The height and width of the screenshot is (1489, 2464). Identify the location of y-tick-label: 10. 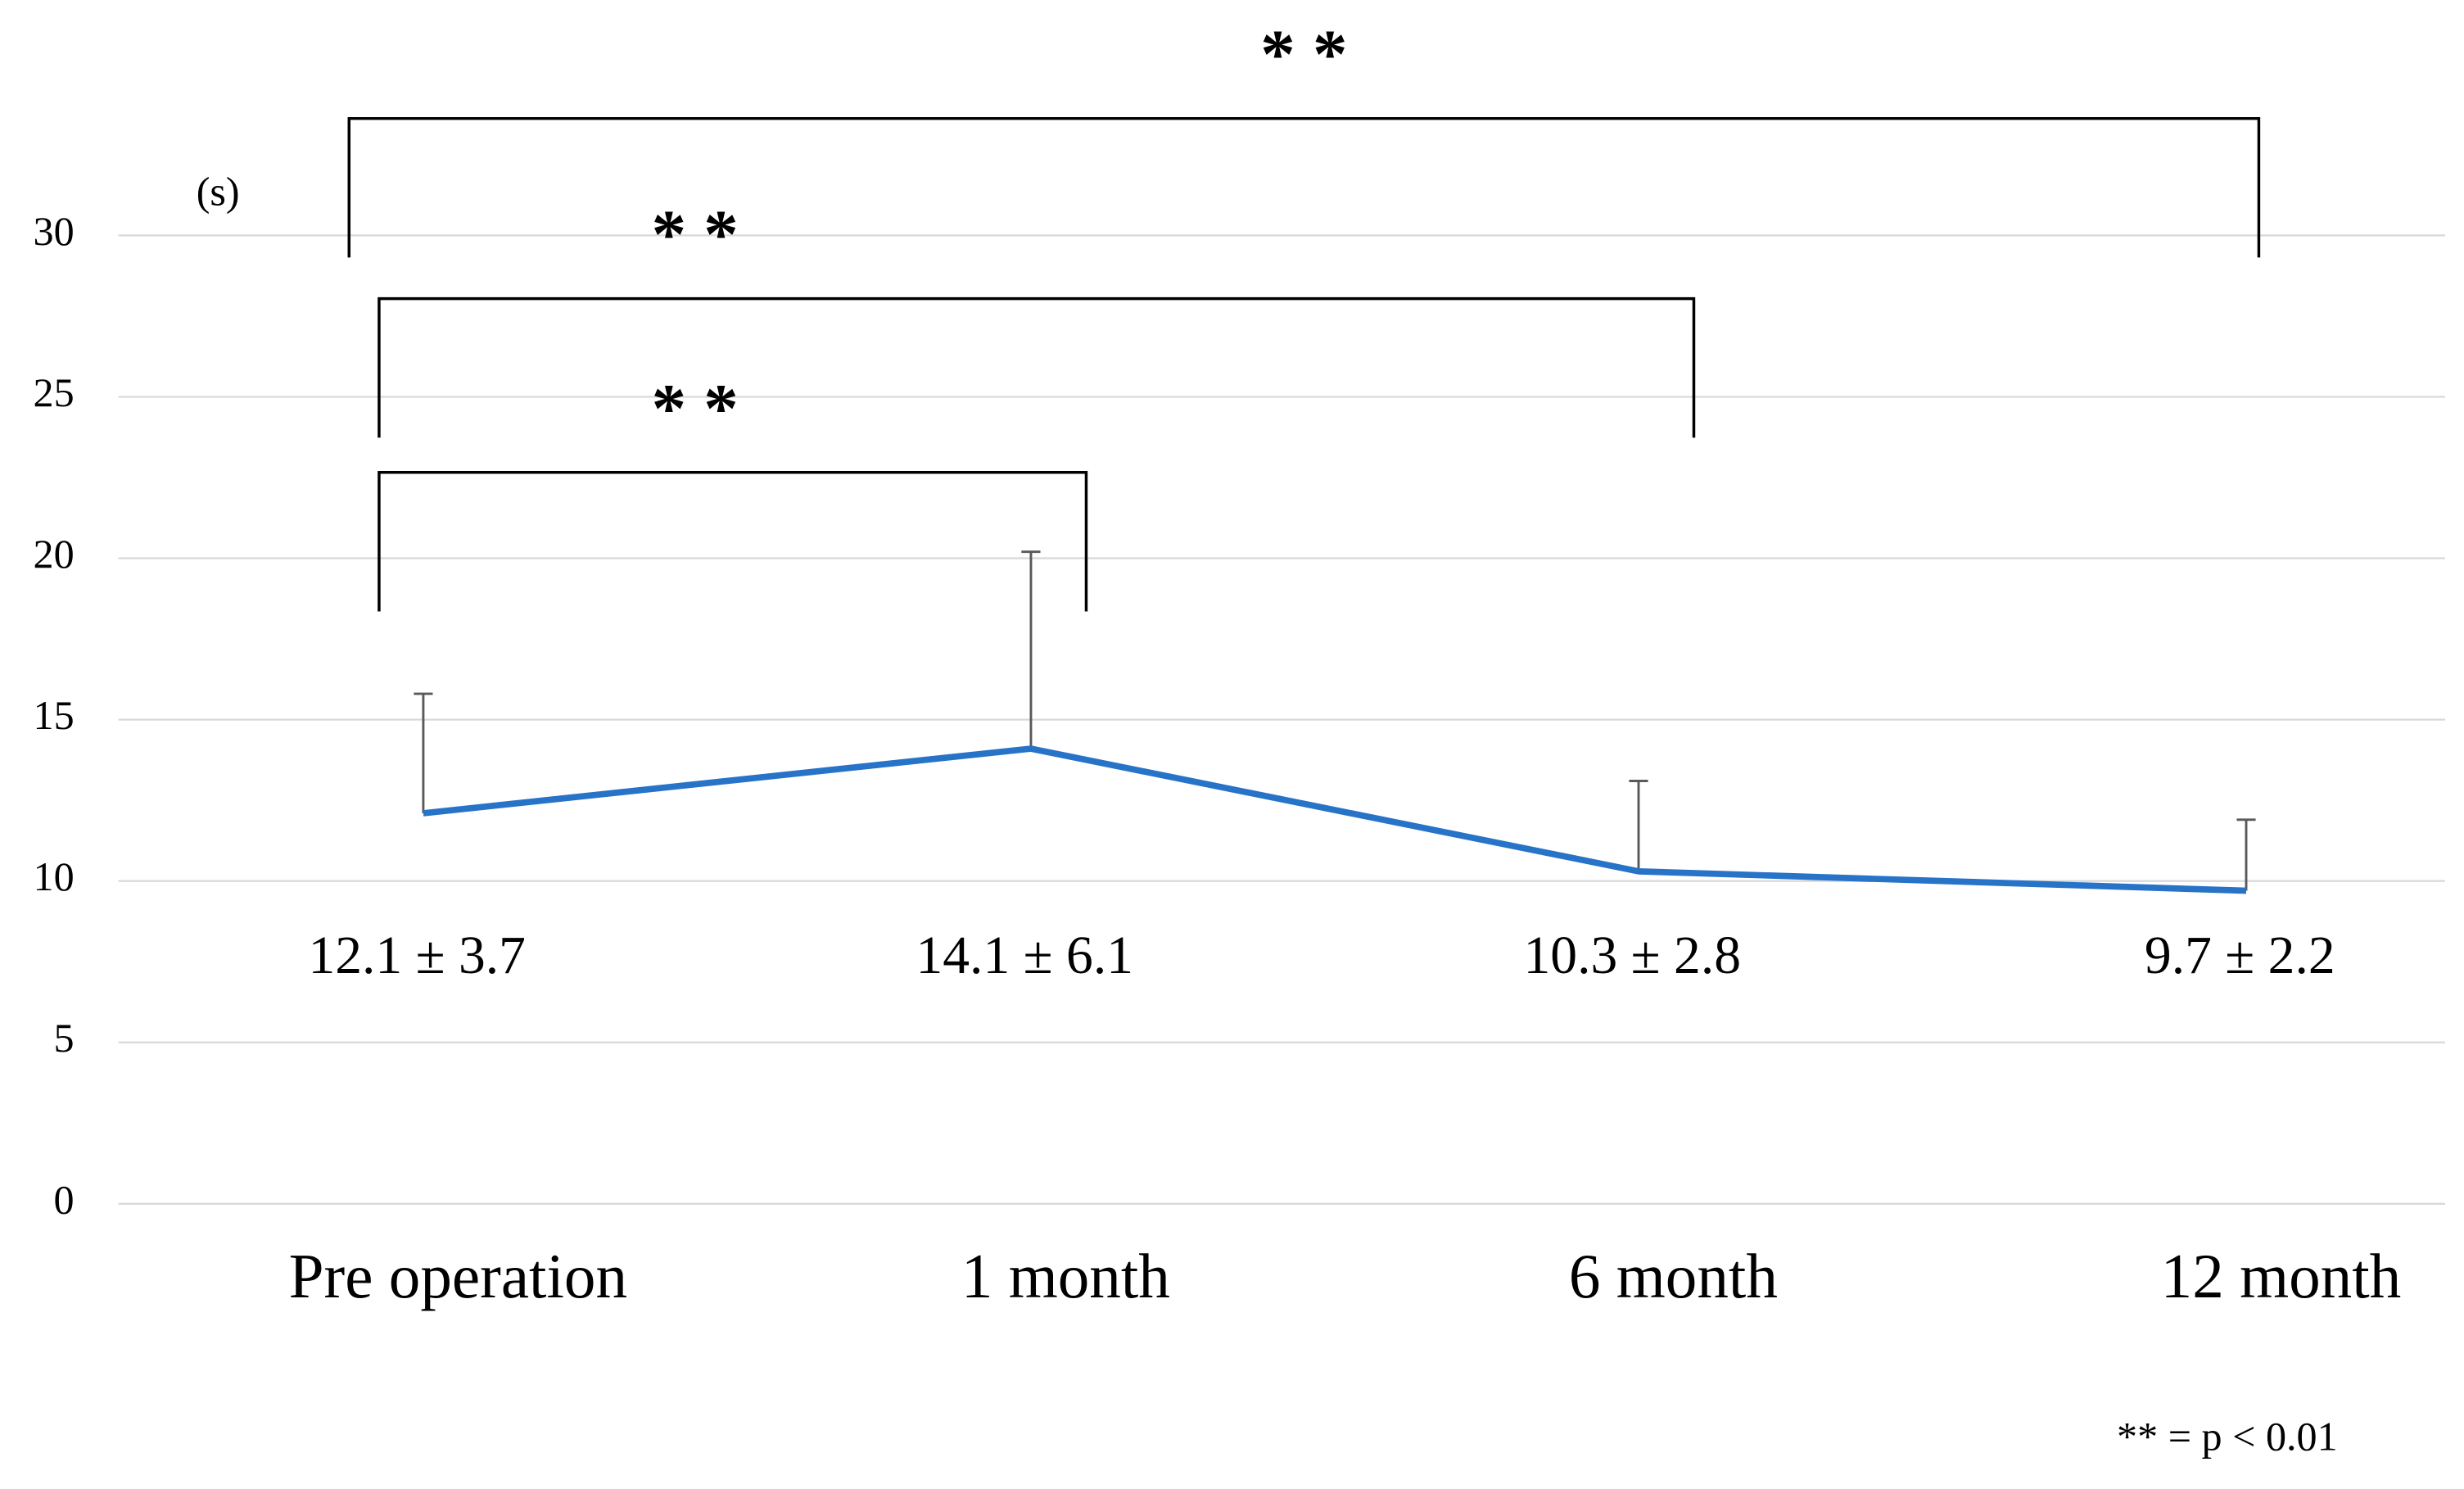
(54, 876).